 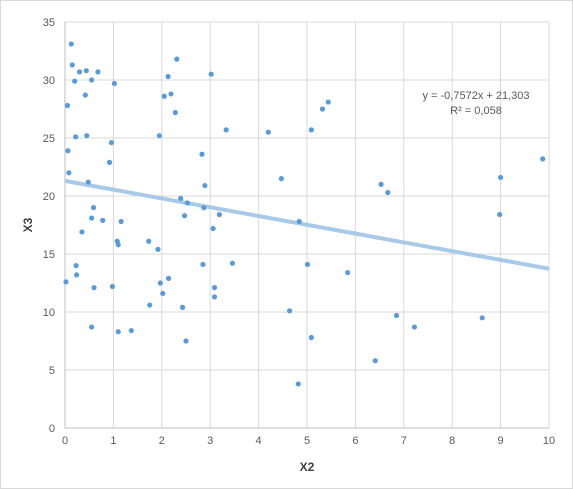 I want to click on x-tick-label: 5, so click(x=307, y=441).